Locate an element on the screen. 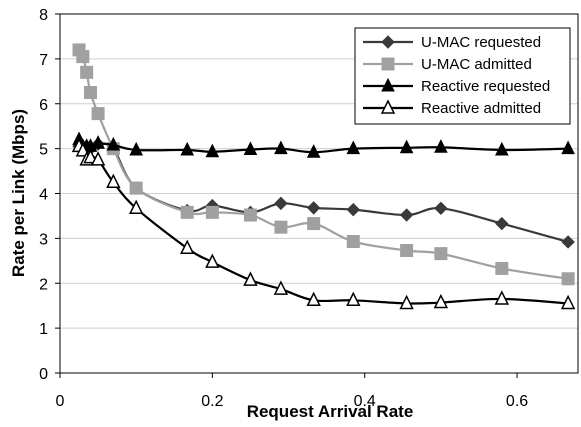 The image size is (581, 427). y-tick-label-4: 4 is located at coordinates (43, 195).